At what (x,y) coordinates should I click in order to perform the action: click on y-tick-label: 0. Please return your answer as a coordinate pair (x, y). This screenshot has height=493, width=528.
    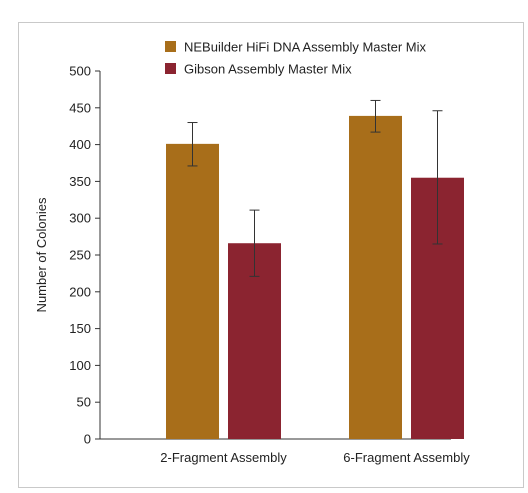
    Looking at the image, I should click on (87, 439).